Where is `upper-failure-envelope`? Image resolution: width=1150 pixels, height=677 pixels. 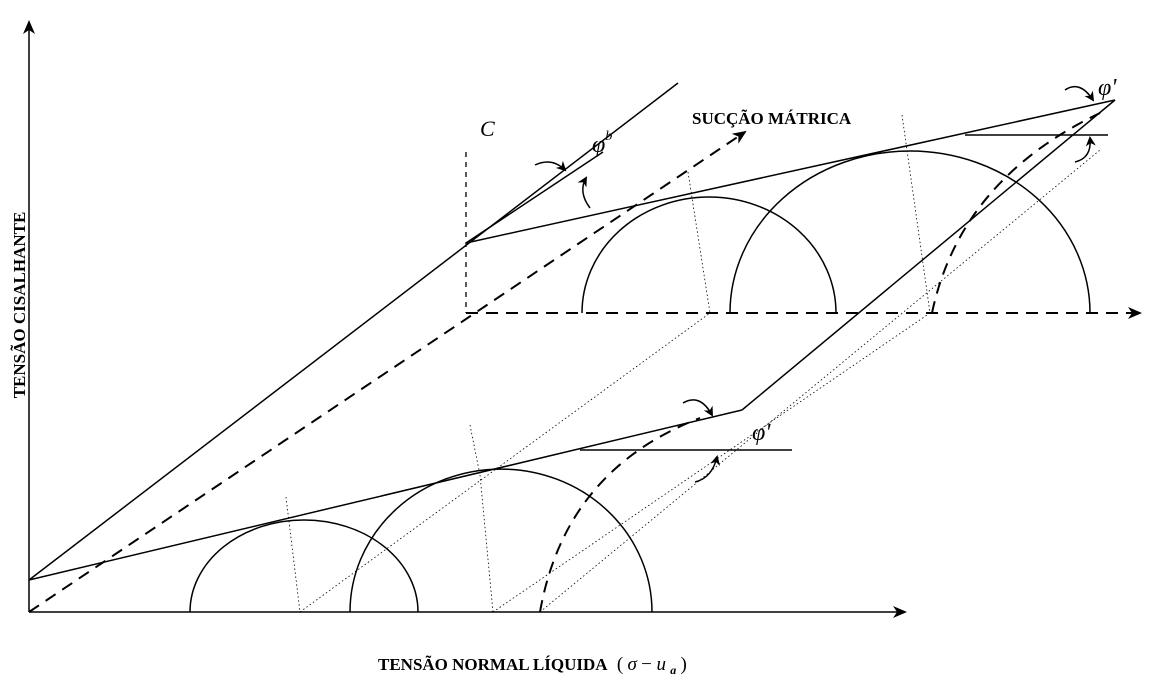
upper-failure-envelope is located at coordinates (790, 171).